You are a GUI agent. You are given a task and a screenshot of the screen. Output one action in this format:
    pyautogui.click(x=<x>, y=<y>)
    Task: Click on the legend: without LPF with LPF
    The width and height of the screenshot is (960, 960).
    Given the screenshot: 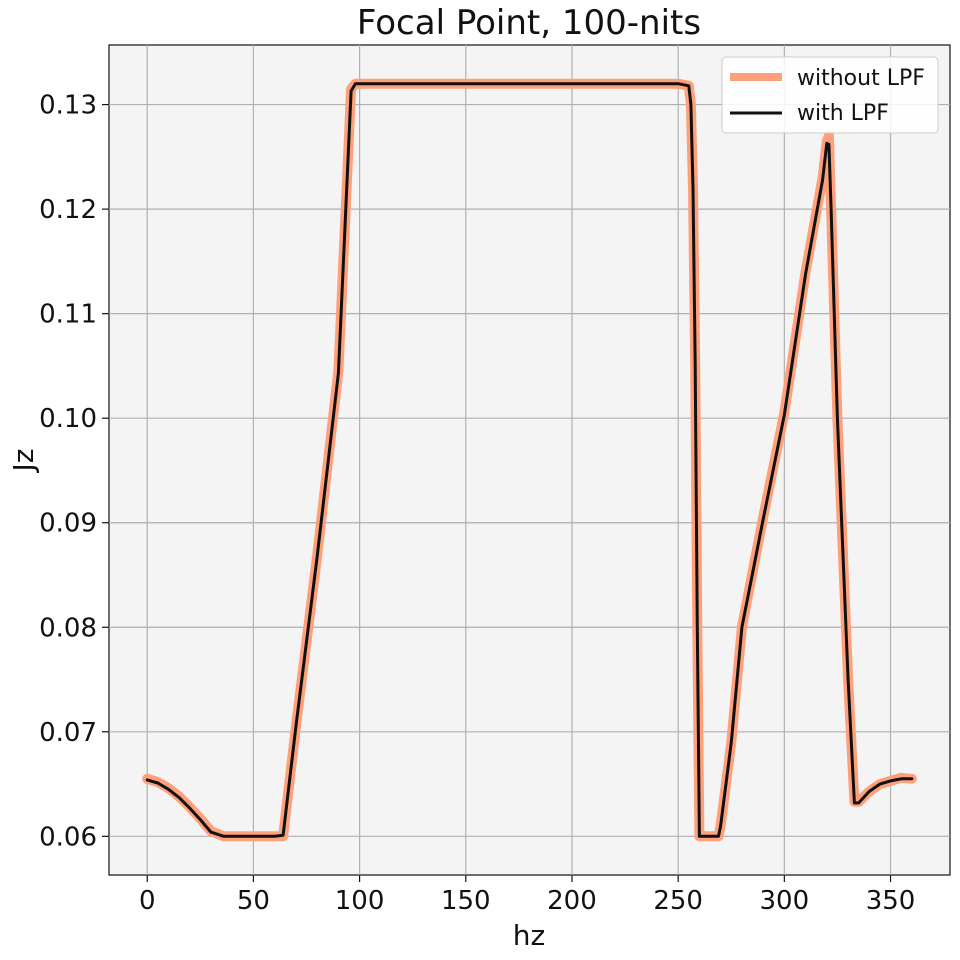 What is the action you would take?
    pyautogui.click(x=830, y=95)
    